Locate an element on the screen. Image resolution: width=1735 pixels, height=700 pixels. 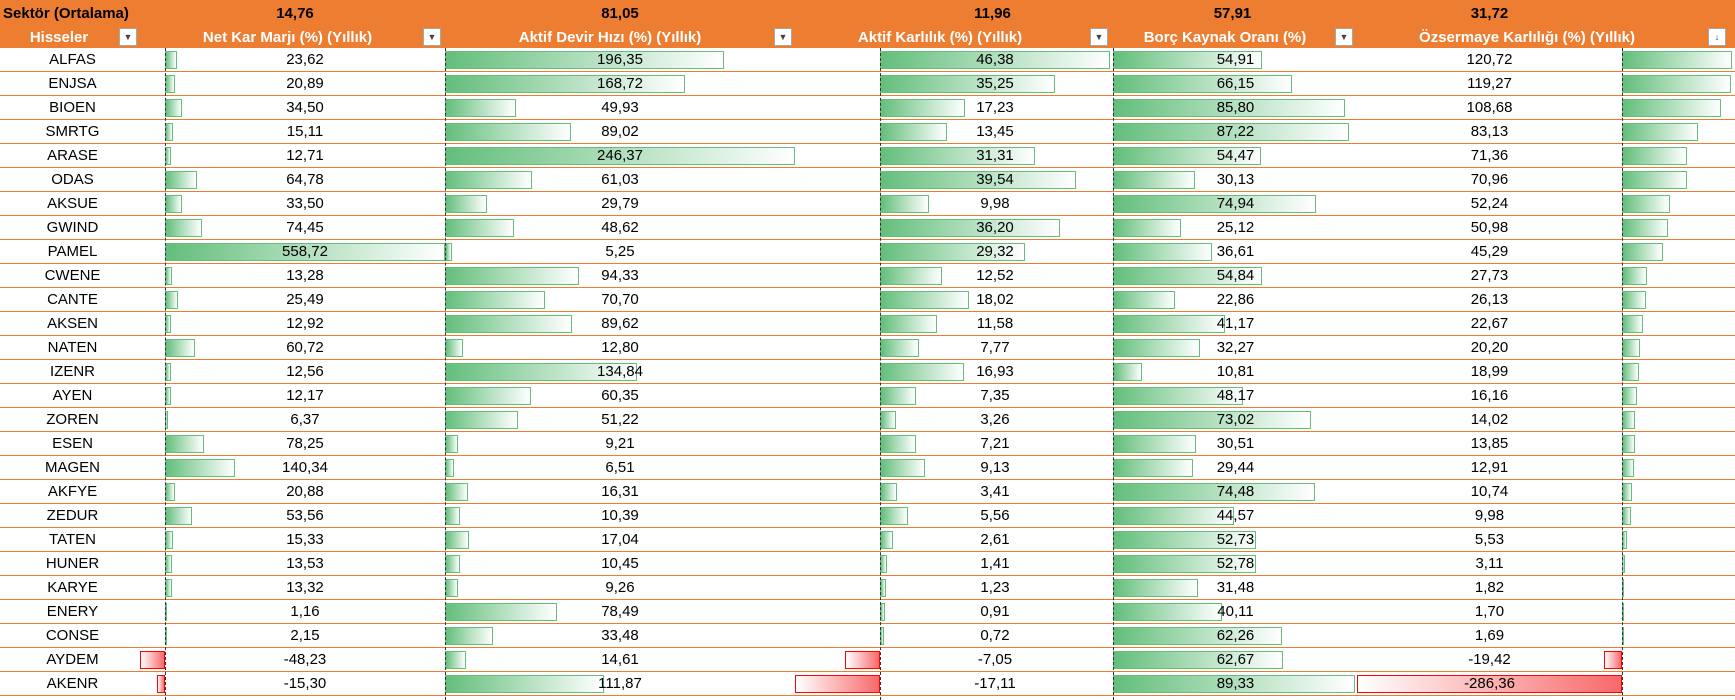
value-aktif-karlilik: 12,52 is located at coordinates (995, 275).